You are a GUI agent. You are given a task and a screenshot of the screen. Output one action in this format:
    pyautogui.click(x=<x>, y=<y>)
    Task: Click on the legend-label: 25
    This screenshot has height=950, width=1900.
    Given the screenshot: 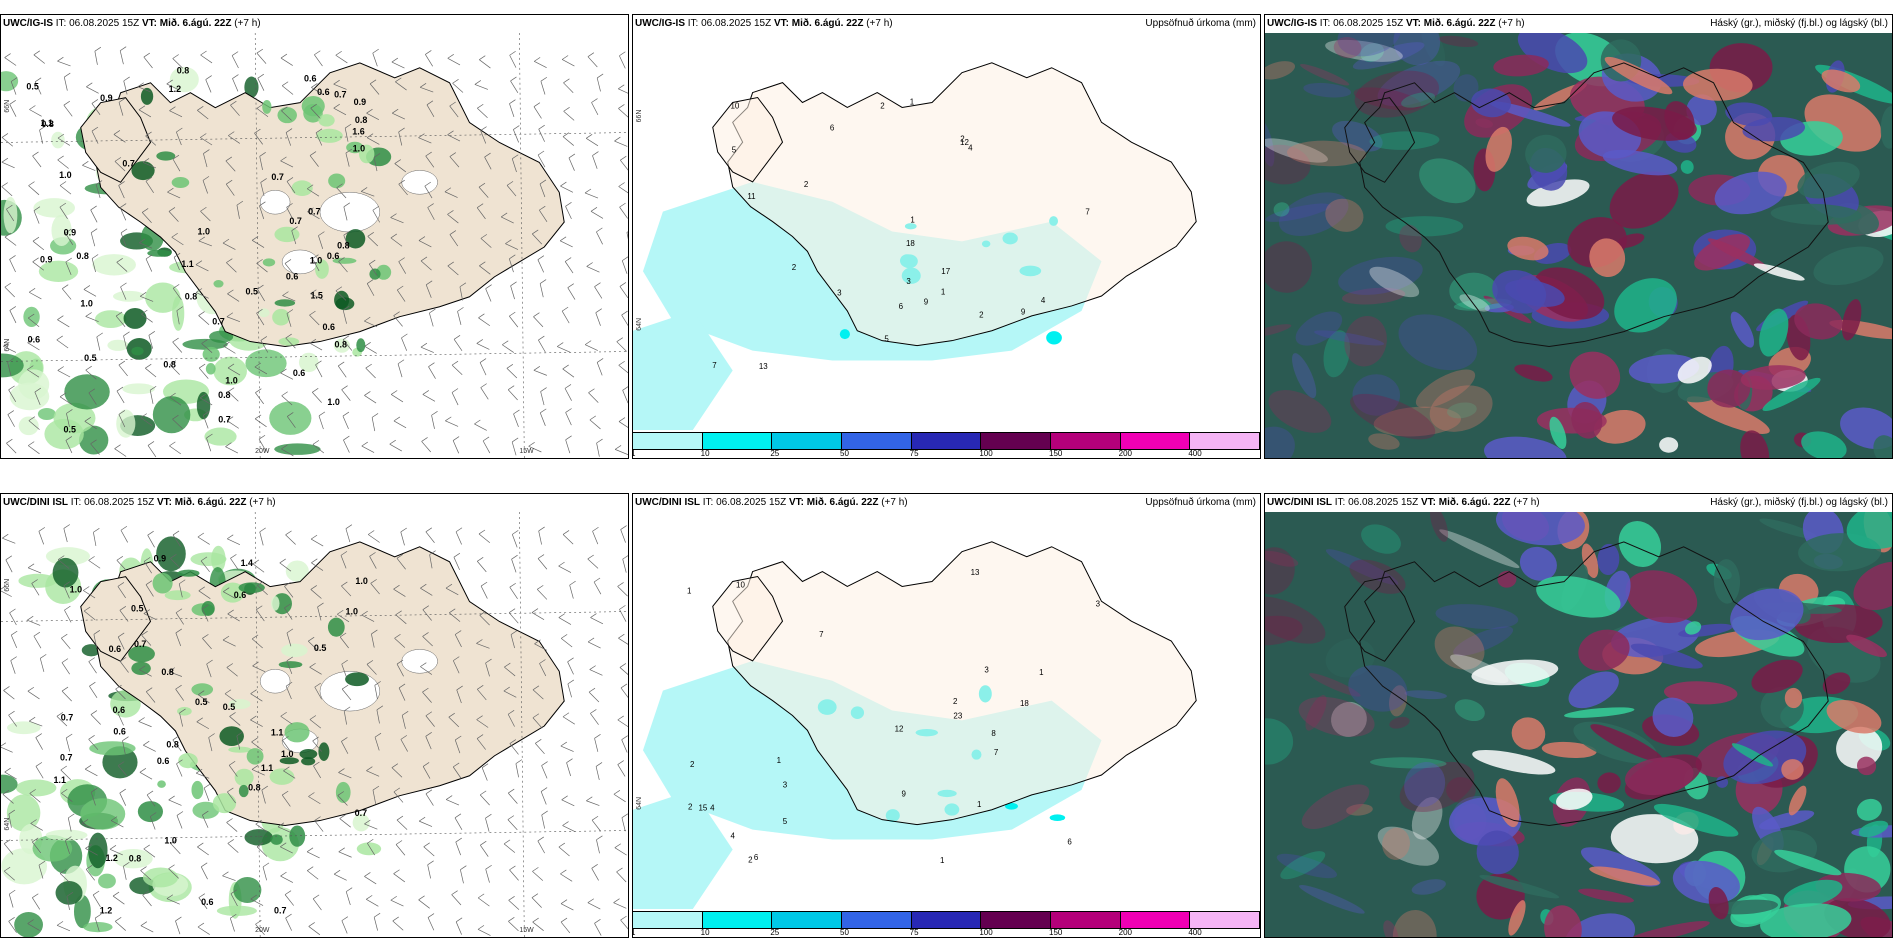 What is the action you would take?
    pyautogui.click(x=775, y=932)
    